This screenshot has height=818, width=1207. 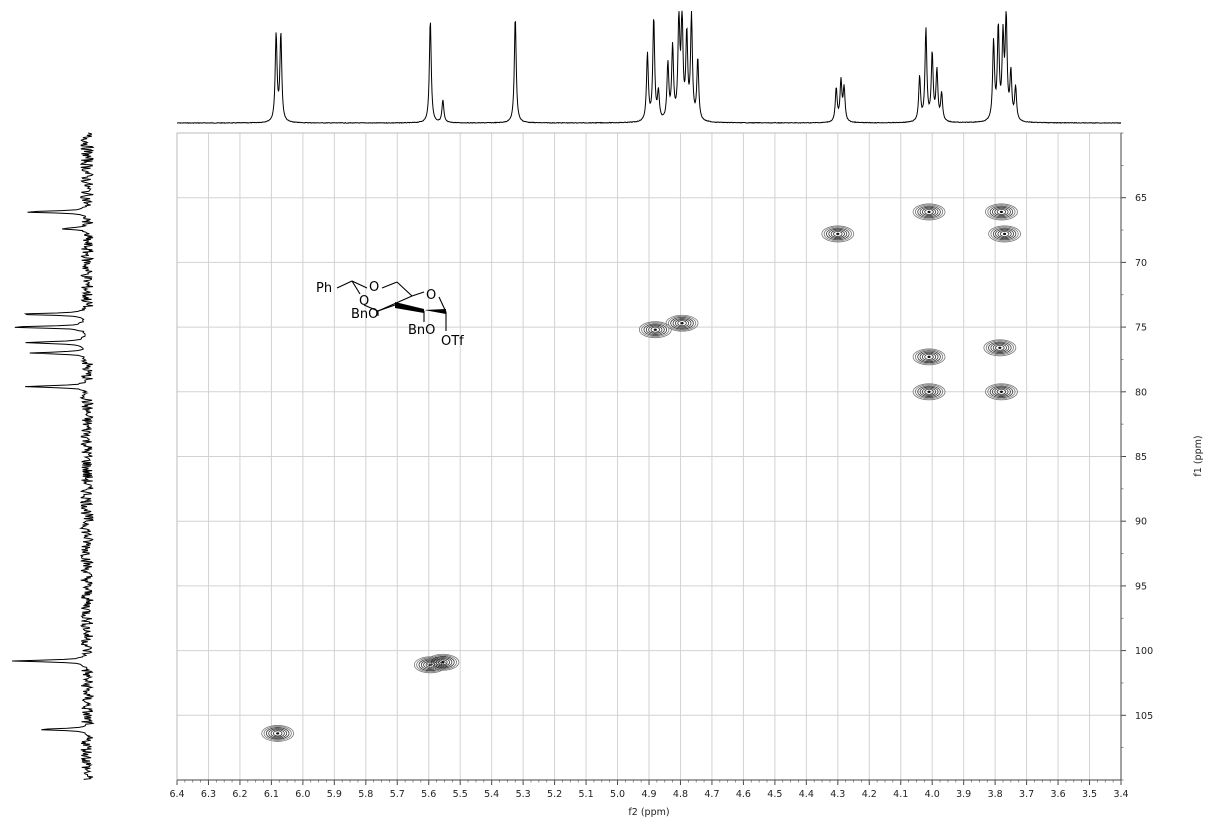 I want to click on x-tick-label: 3.8, so click(x=995, y=794).